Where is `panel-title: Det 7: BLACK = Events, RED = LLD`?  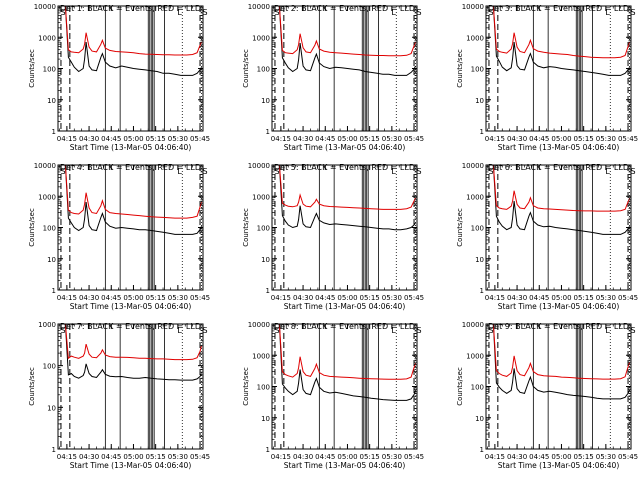
panel-title: Det 7: BLACK = Events, RED = LLD is located at coordinates (130, 326).